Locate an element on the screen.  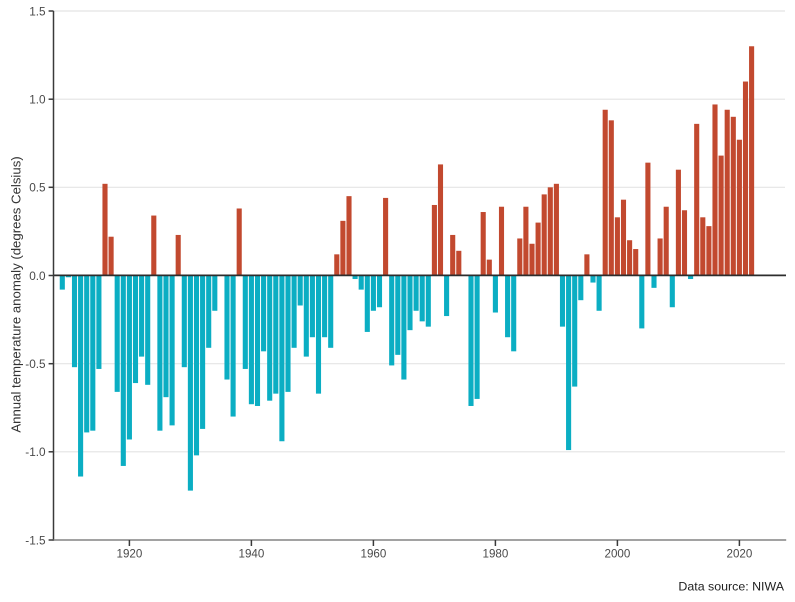
svg-text: 1920 is located at coordinates (130, 554).